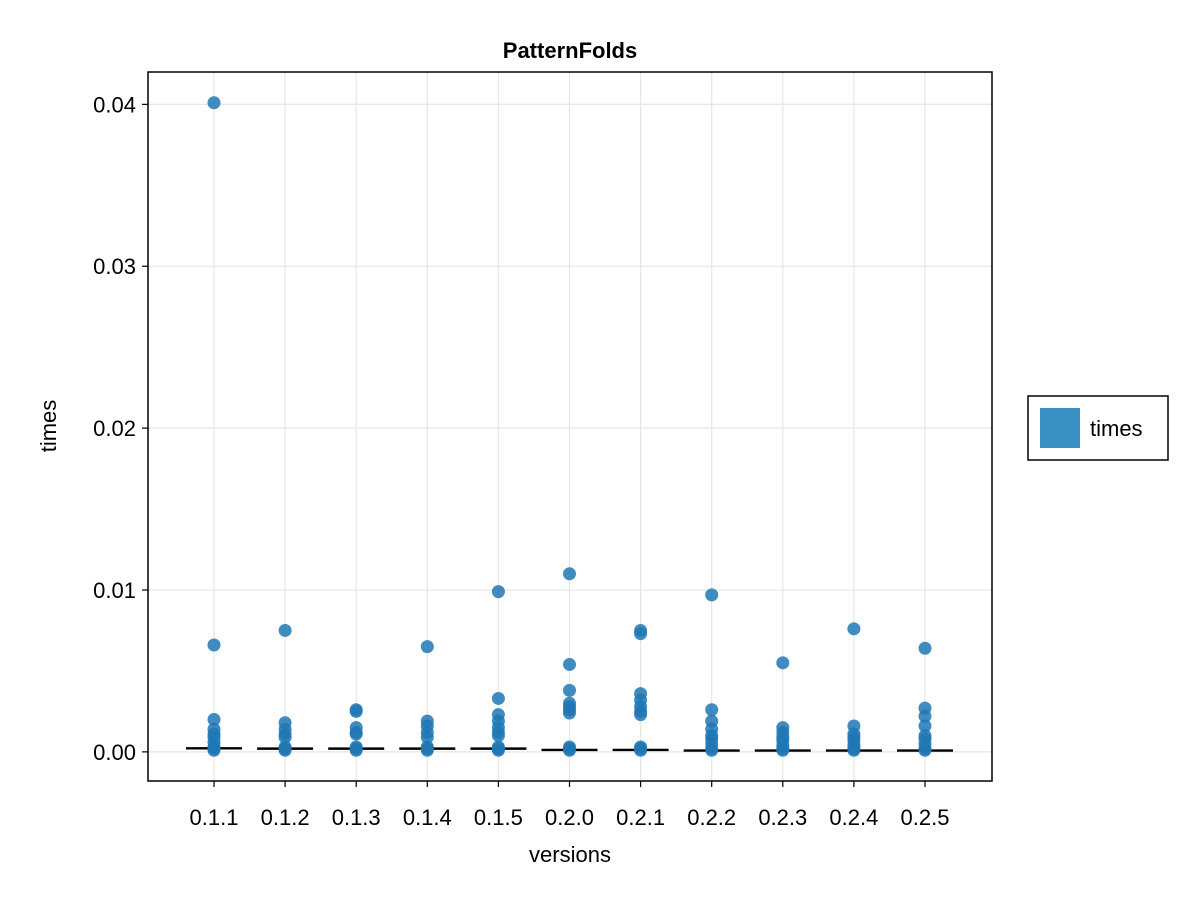 The image size is (1200, 900). I want to click on legend-label: times, so click(1116, 428).